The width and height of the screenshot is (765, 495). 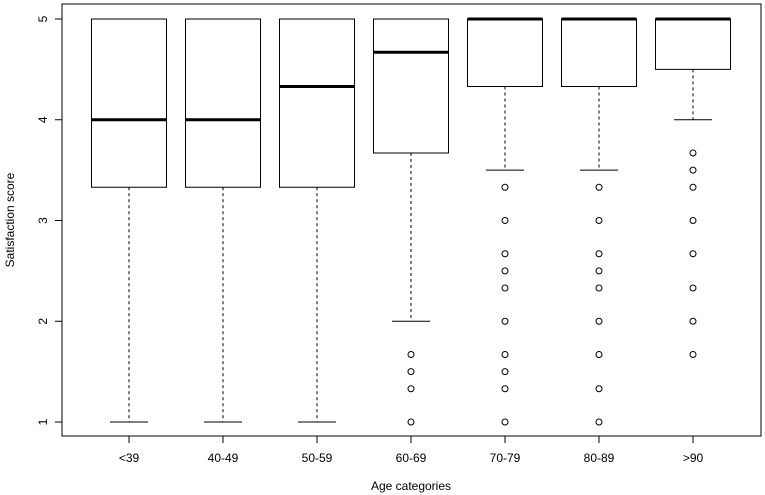 What do you see at coordinates (43, 321) in the screenshot?
I see `y-tick-label: 2` at bounding box center [43, 321].